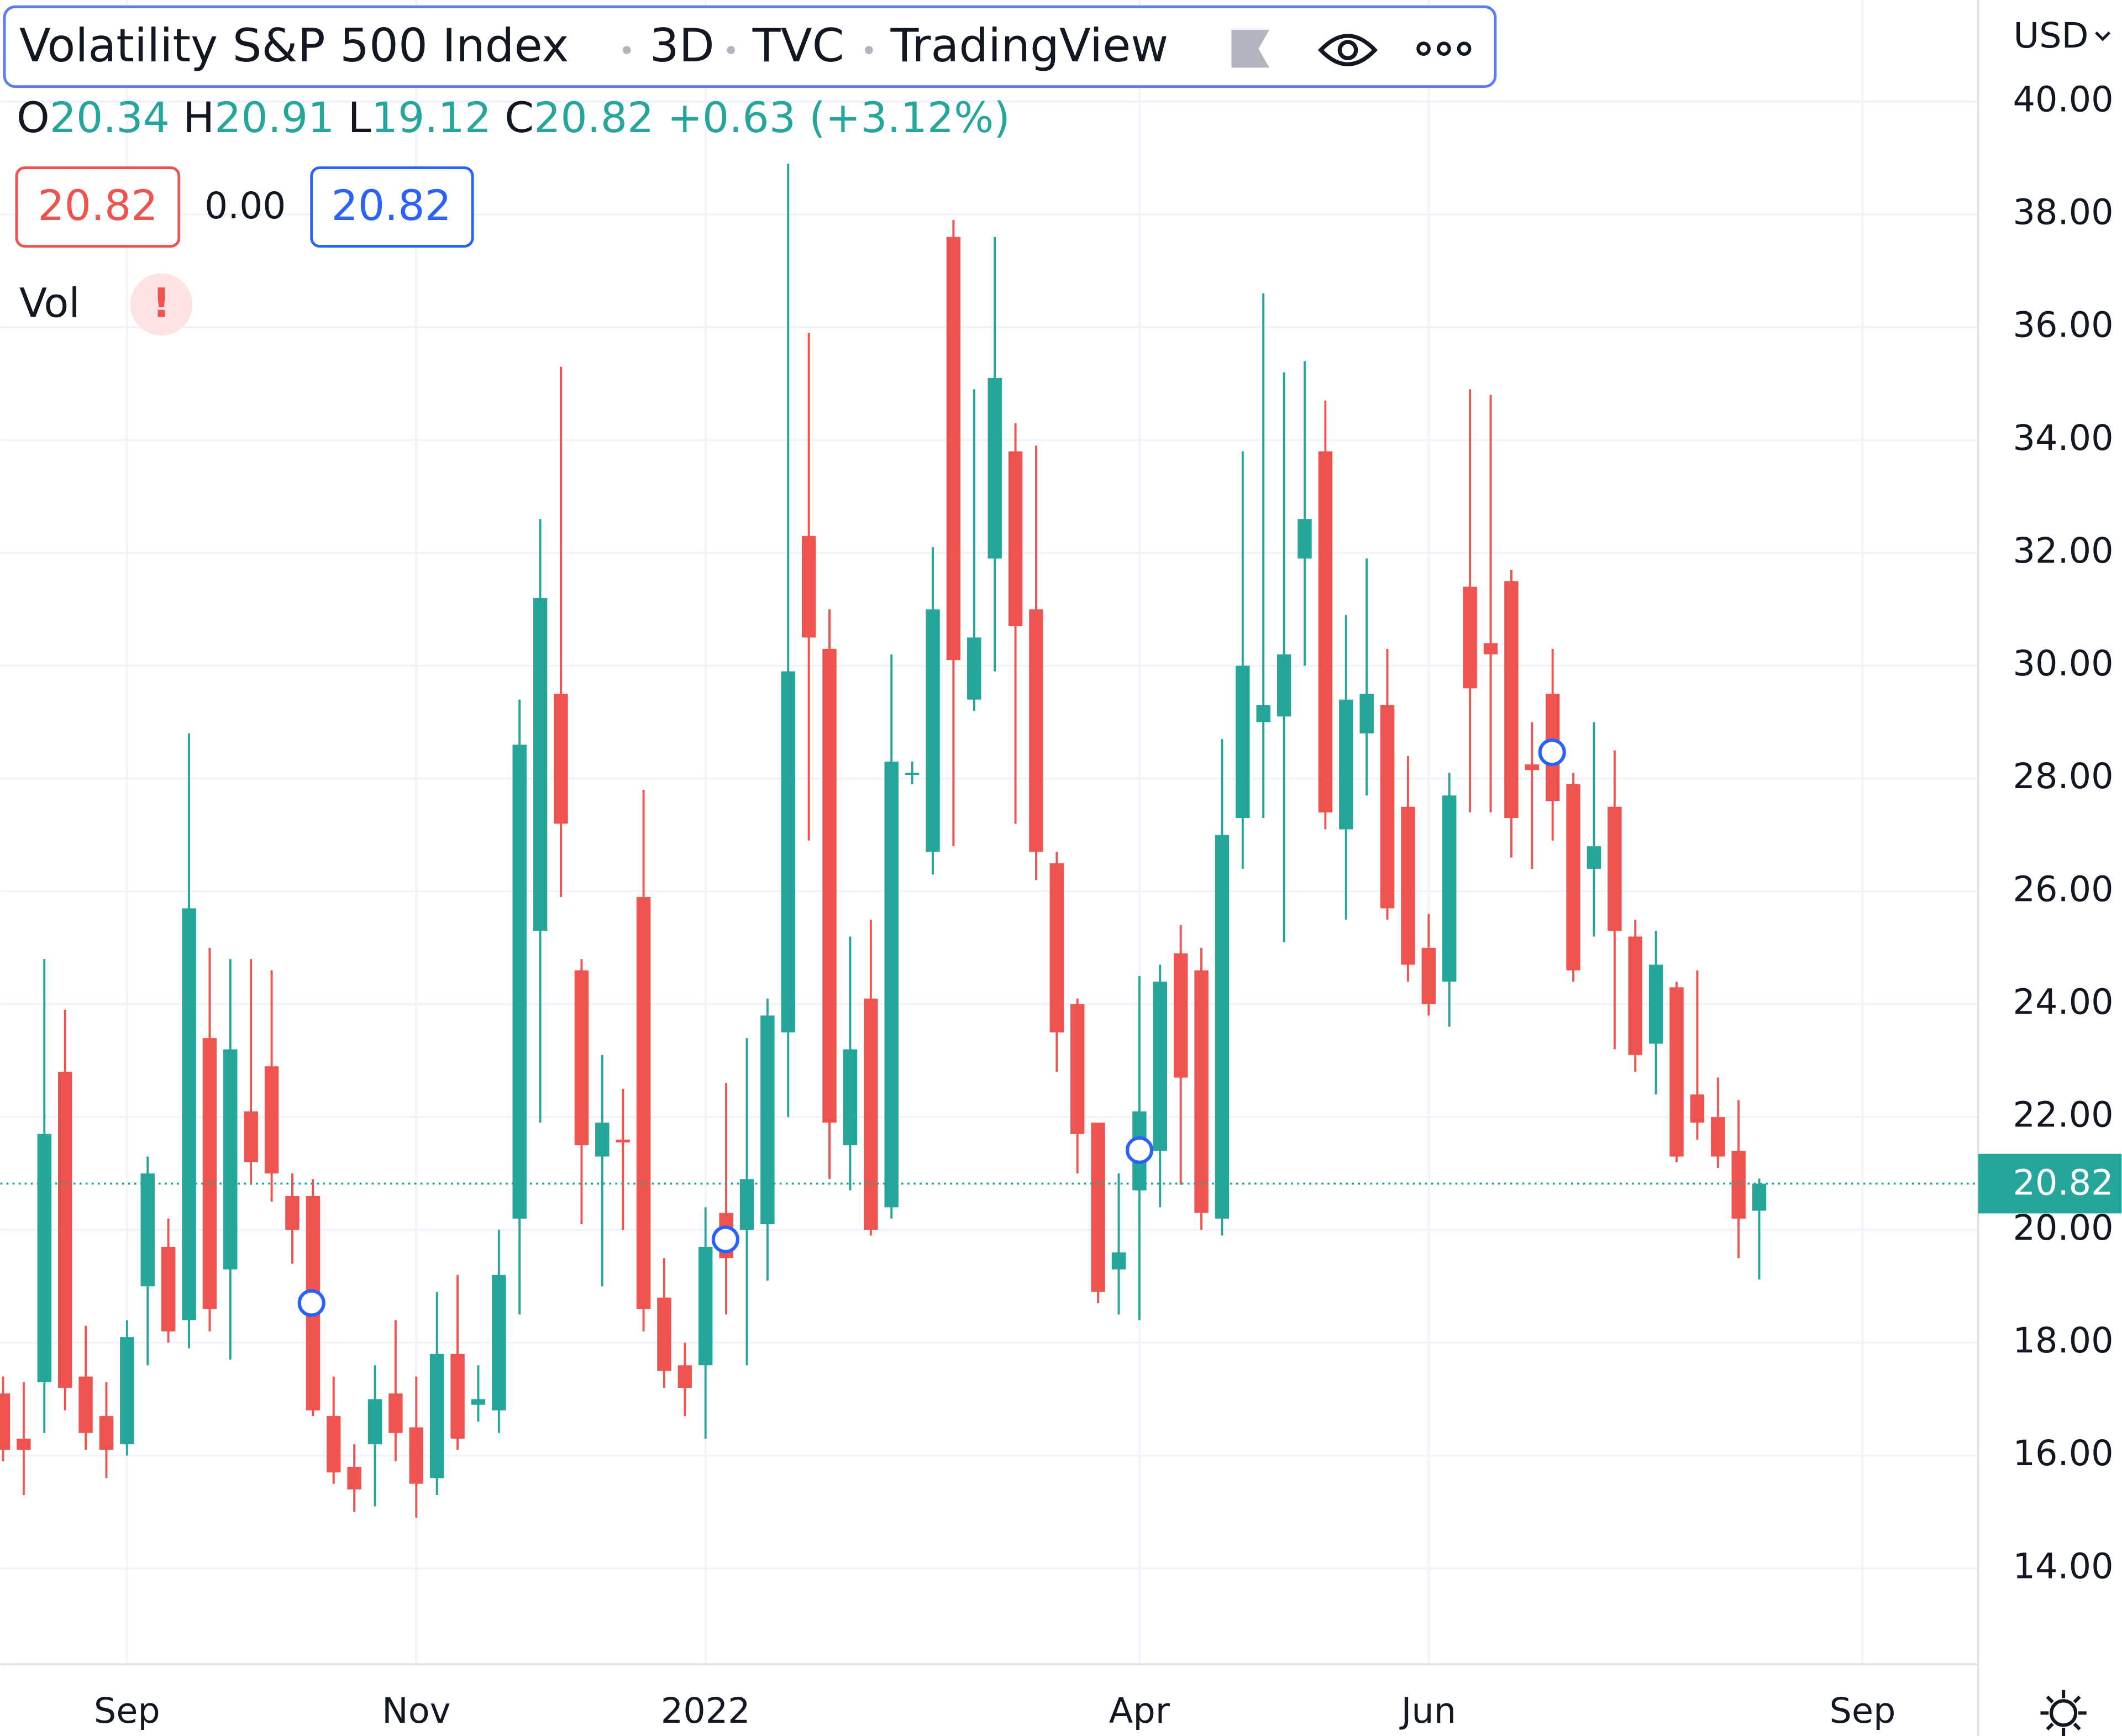 This screenshot has width=2122, height=1736. What do you see at coordinates (1250, 49) in the screenshot?
I see `flag-icon` at bounding box center [1250, 49].